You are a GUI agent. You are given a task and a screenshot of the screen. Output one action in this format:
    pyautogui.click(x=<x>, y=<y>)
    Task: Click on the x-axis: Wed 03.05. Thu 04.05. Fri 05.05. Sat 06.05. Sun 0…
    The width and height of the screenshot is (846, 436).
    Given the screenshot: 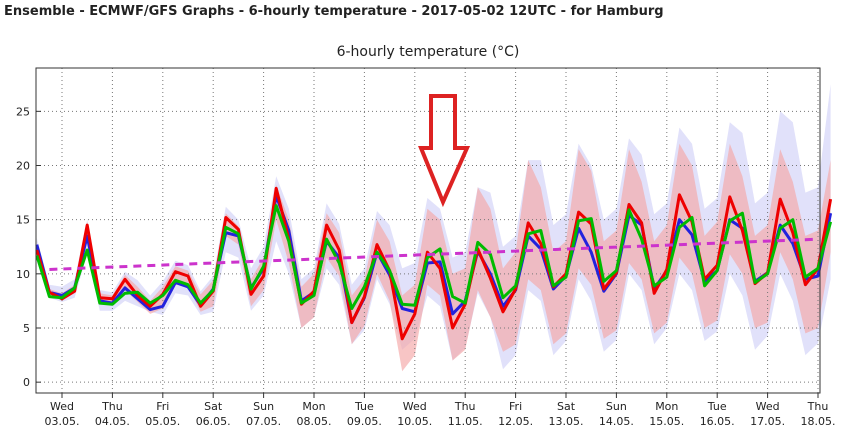 What is the action you would take?
    pyautogui.click(x=440, y=410)
    